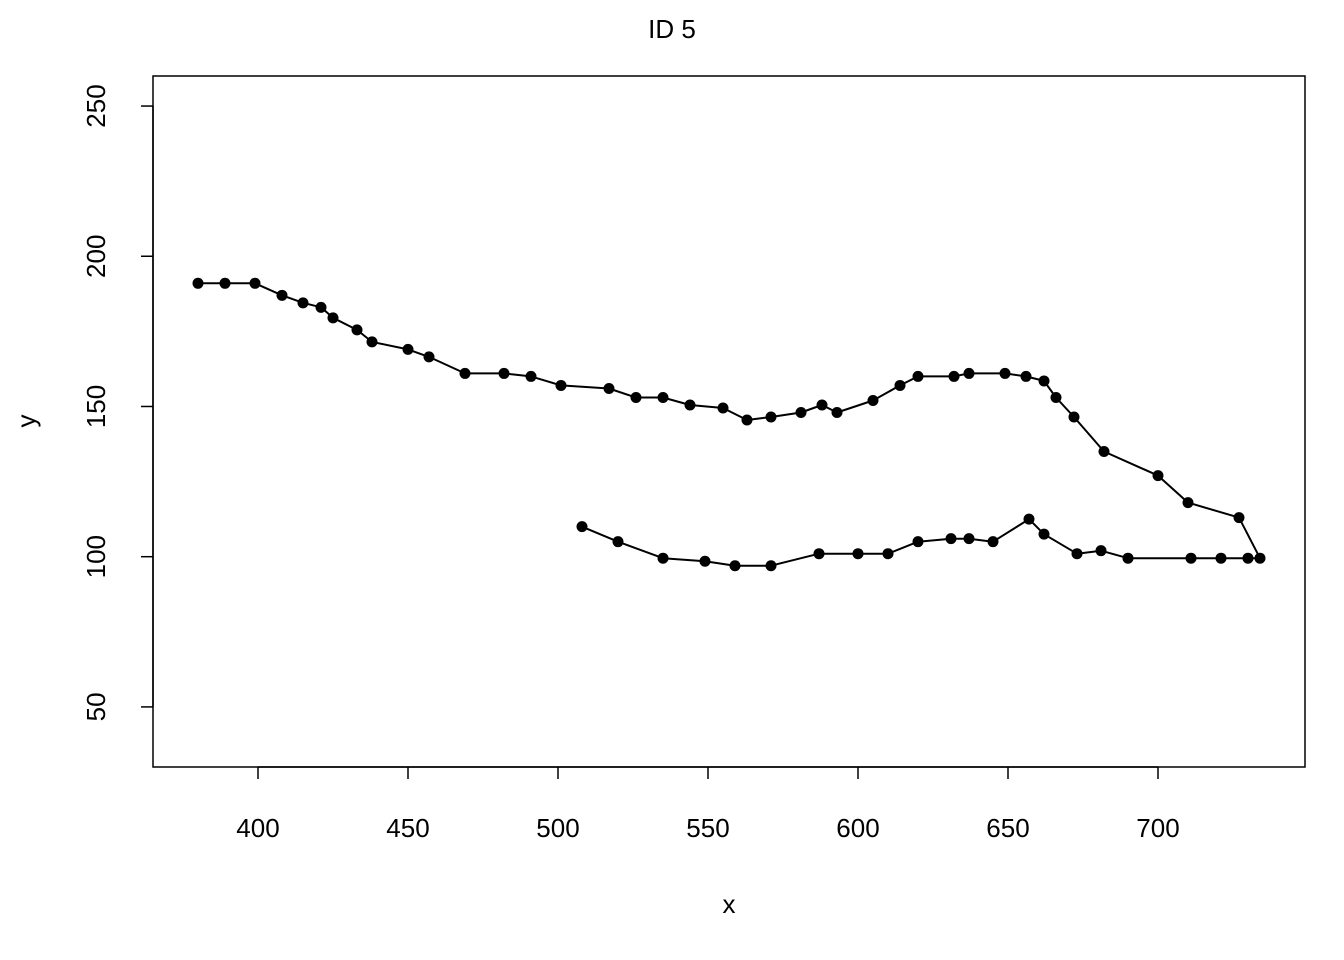 This screenshot has height=960, width=1344. I want to click on x-tick-label: 700, so click(1157, 828).